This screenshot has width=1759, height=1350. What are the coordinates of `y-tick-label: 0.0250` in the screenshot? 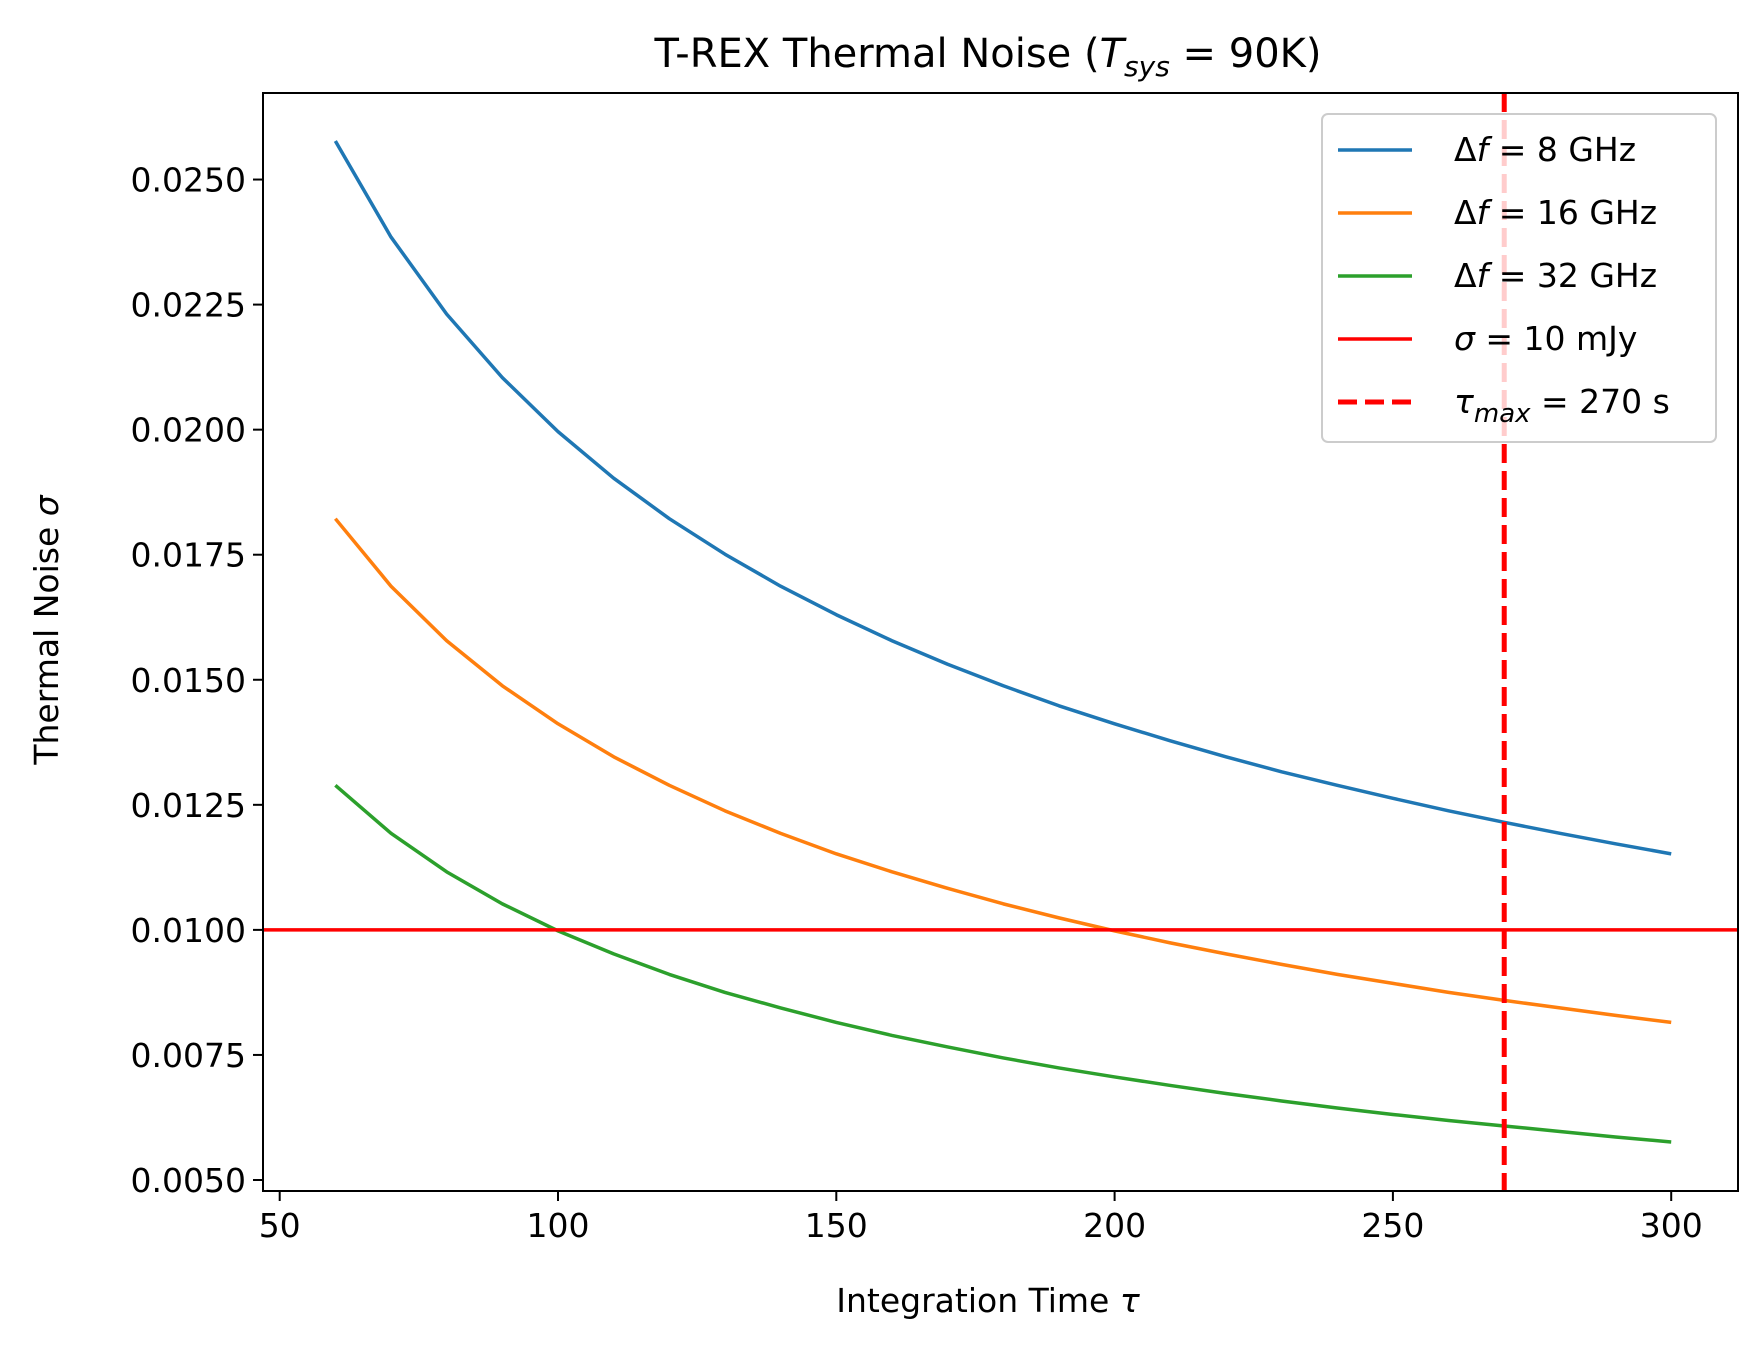 It's located at (188, 180).